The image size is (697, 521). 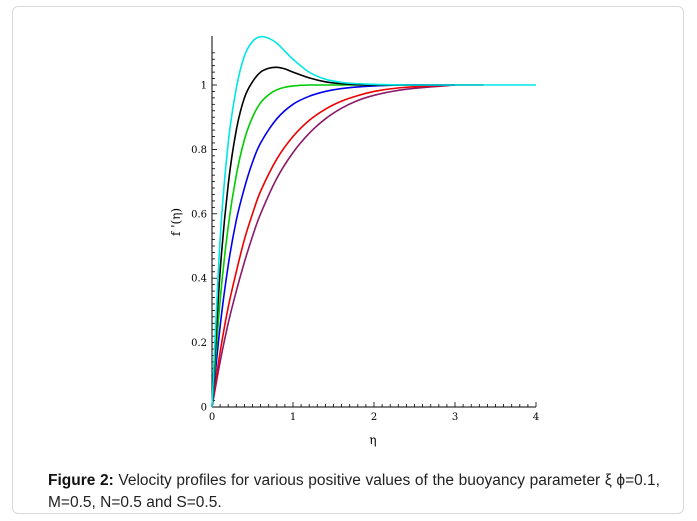 What do you see at coordinates (204, 408) in the screenshot?
I see `y-tick-label: 0` at bounding box center [204, 408].